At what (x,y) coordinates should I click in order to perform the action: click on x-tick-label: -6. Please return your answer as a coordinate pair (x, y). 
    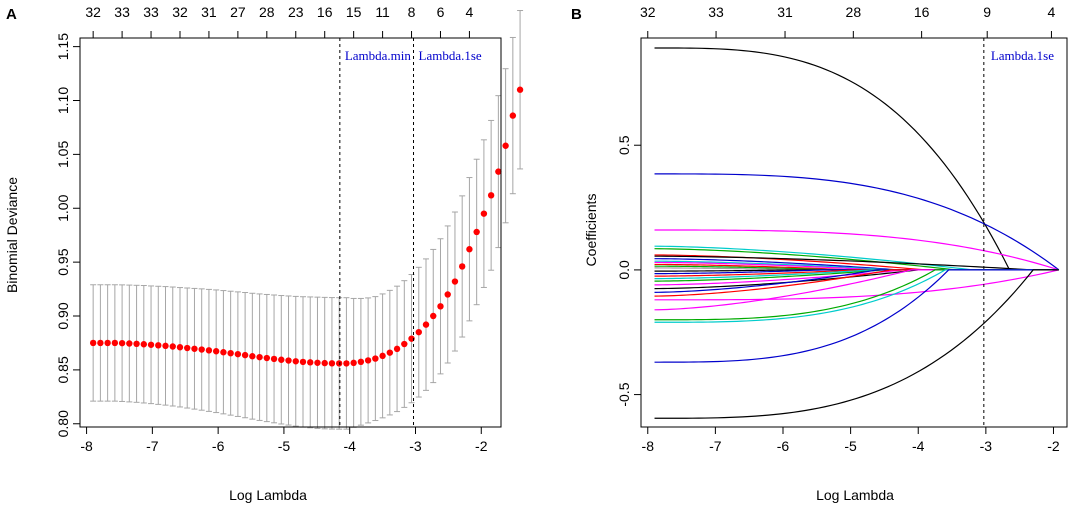
    Looking at the image, I should click on (783, 446).